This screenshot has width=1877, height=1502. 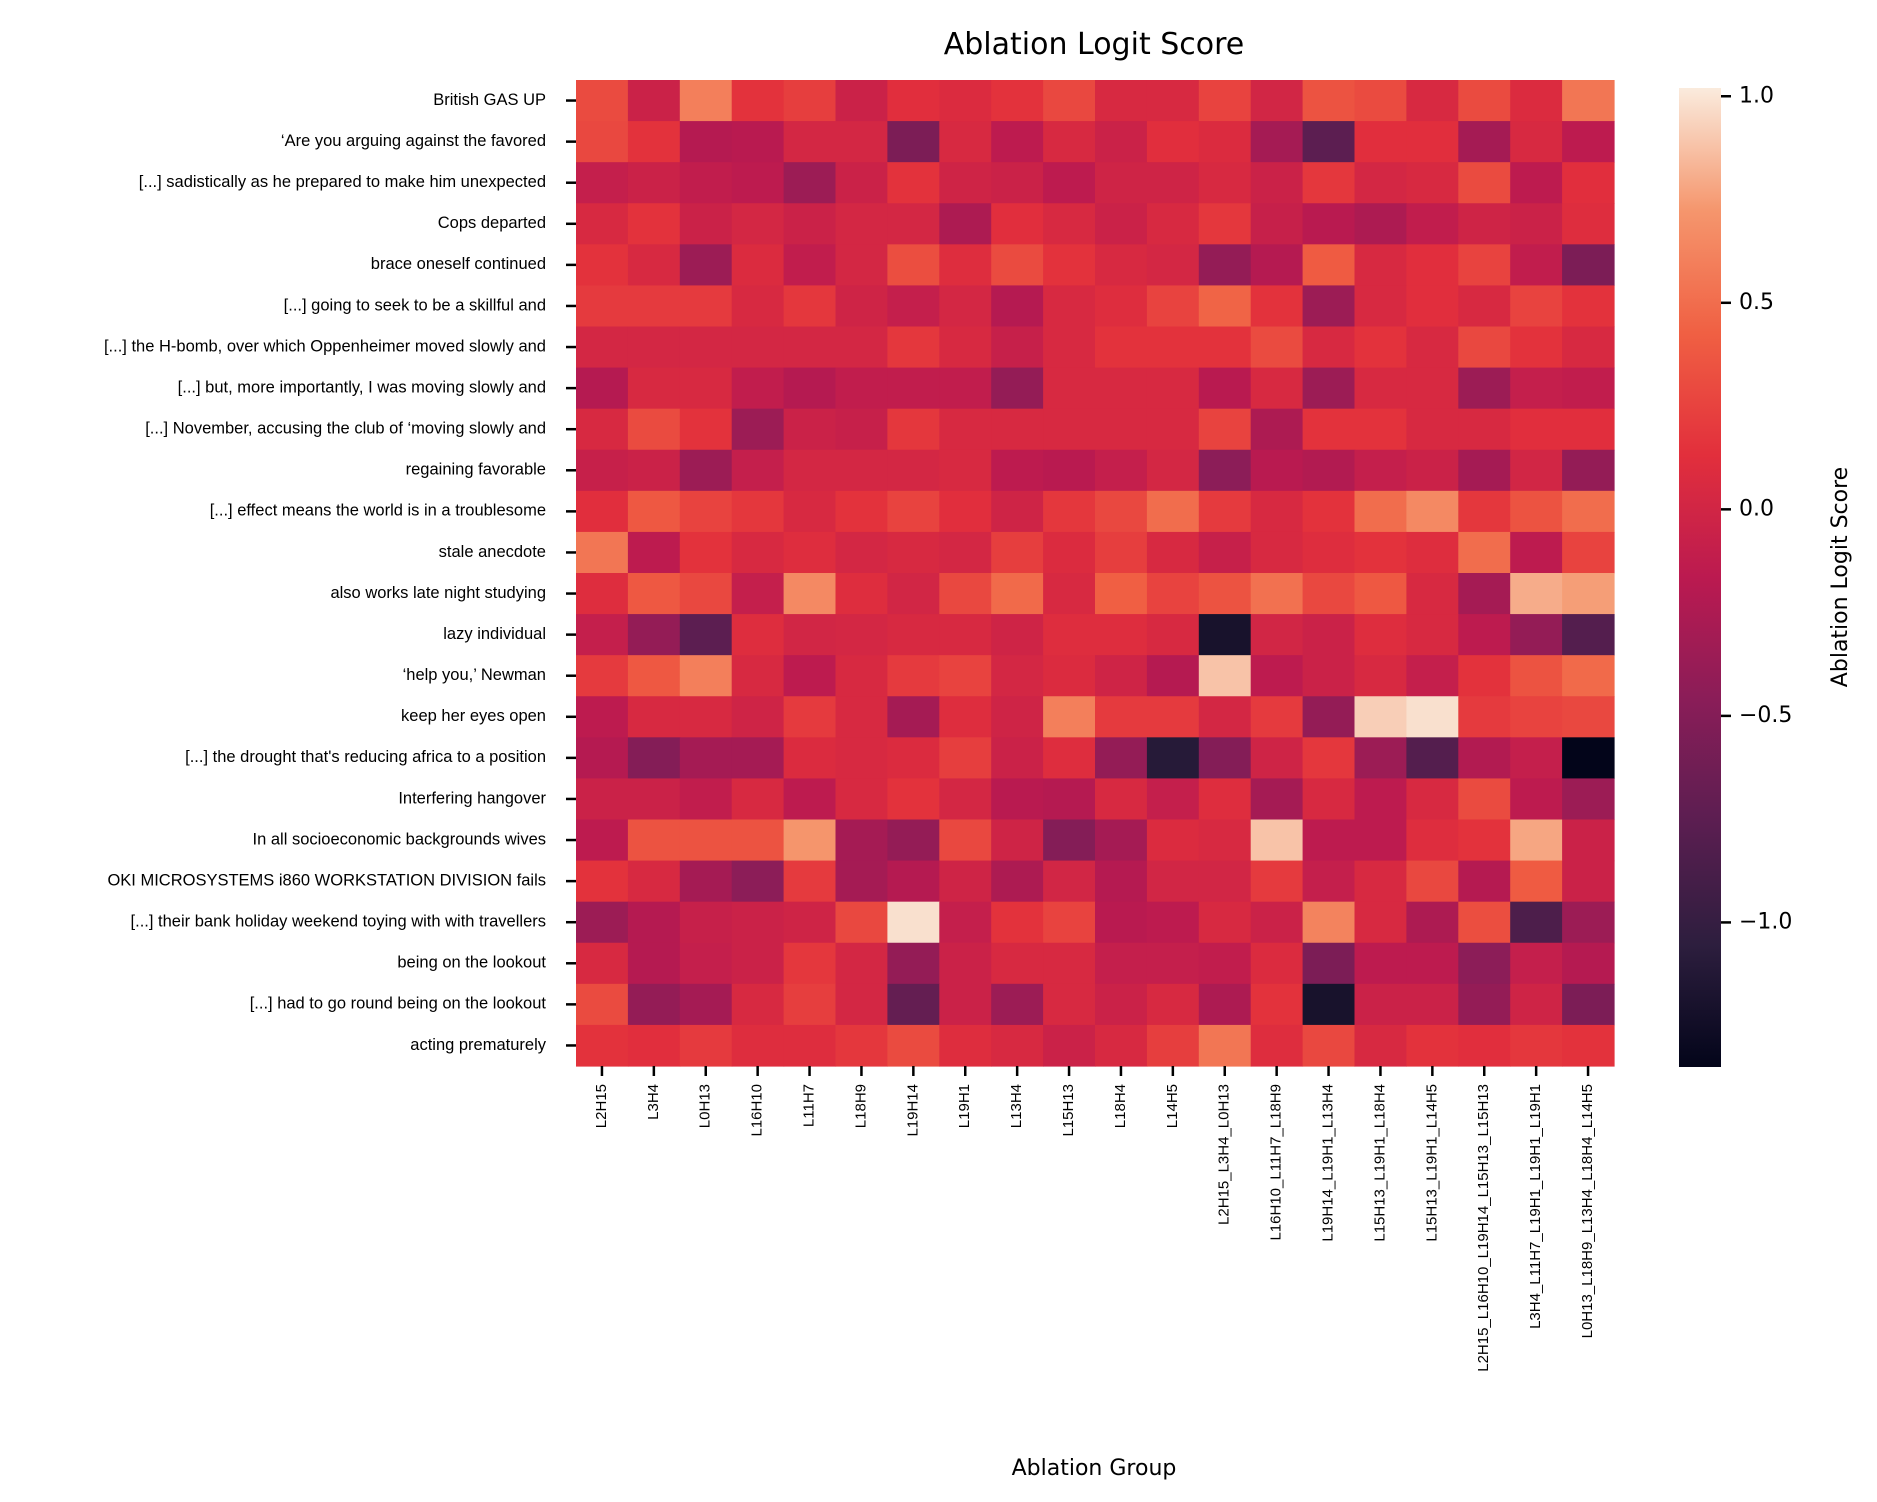 What do you see at coordinates (860, 1106) in the screenshot?
I see `x-tick-label: L18H9` at bounding box center [860, 1106].